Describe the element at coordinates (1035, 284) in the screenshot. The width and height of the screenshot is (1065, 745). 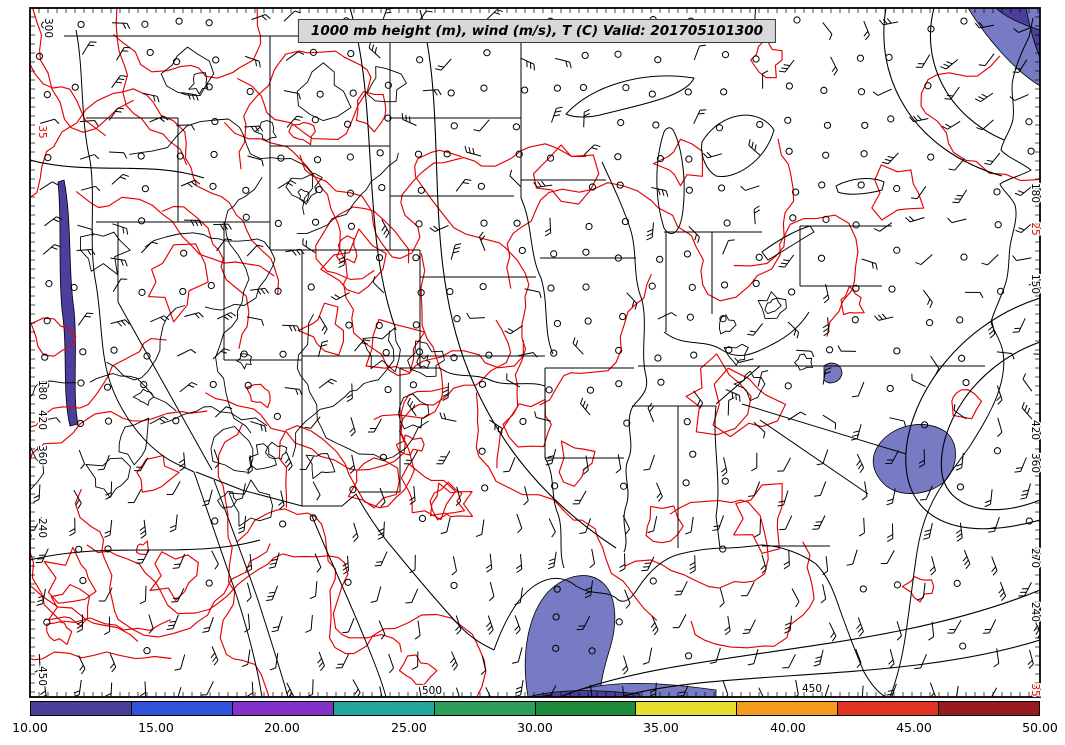
I see `contour-label: 150` at that location.